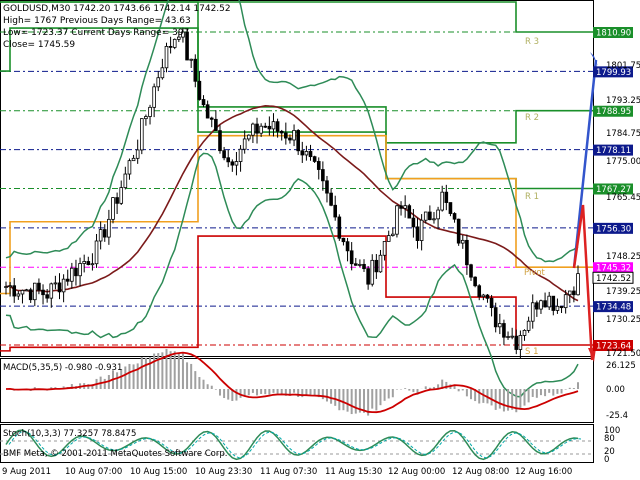 This screenshot has width=640, height=480. What do you see at coordinates (532, 197) in the screenshot?
I see `pivot-label-r1: R 1` at bounding box center [532, 197].